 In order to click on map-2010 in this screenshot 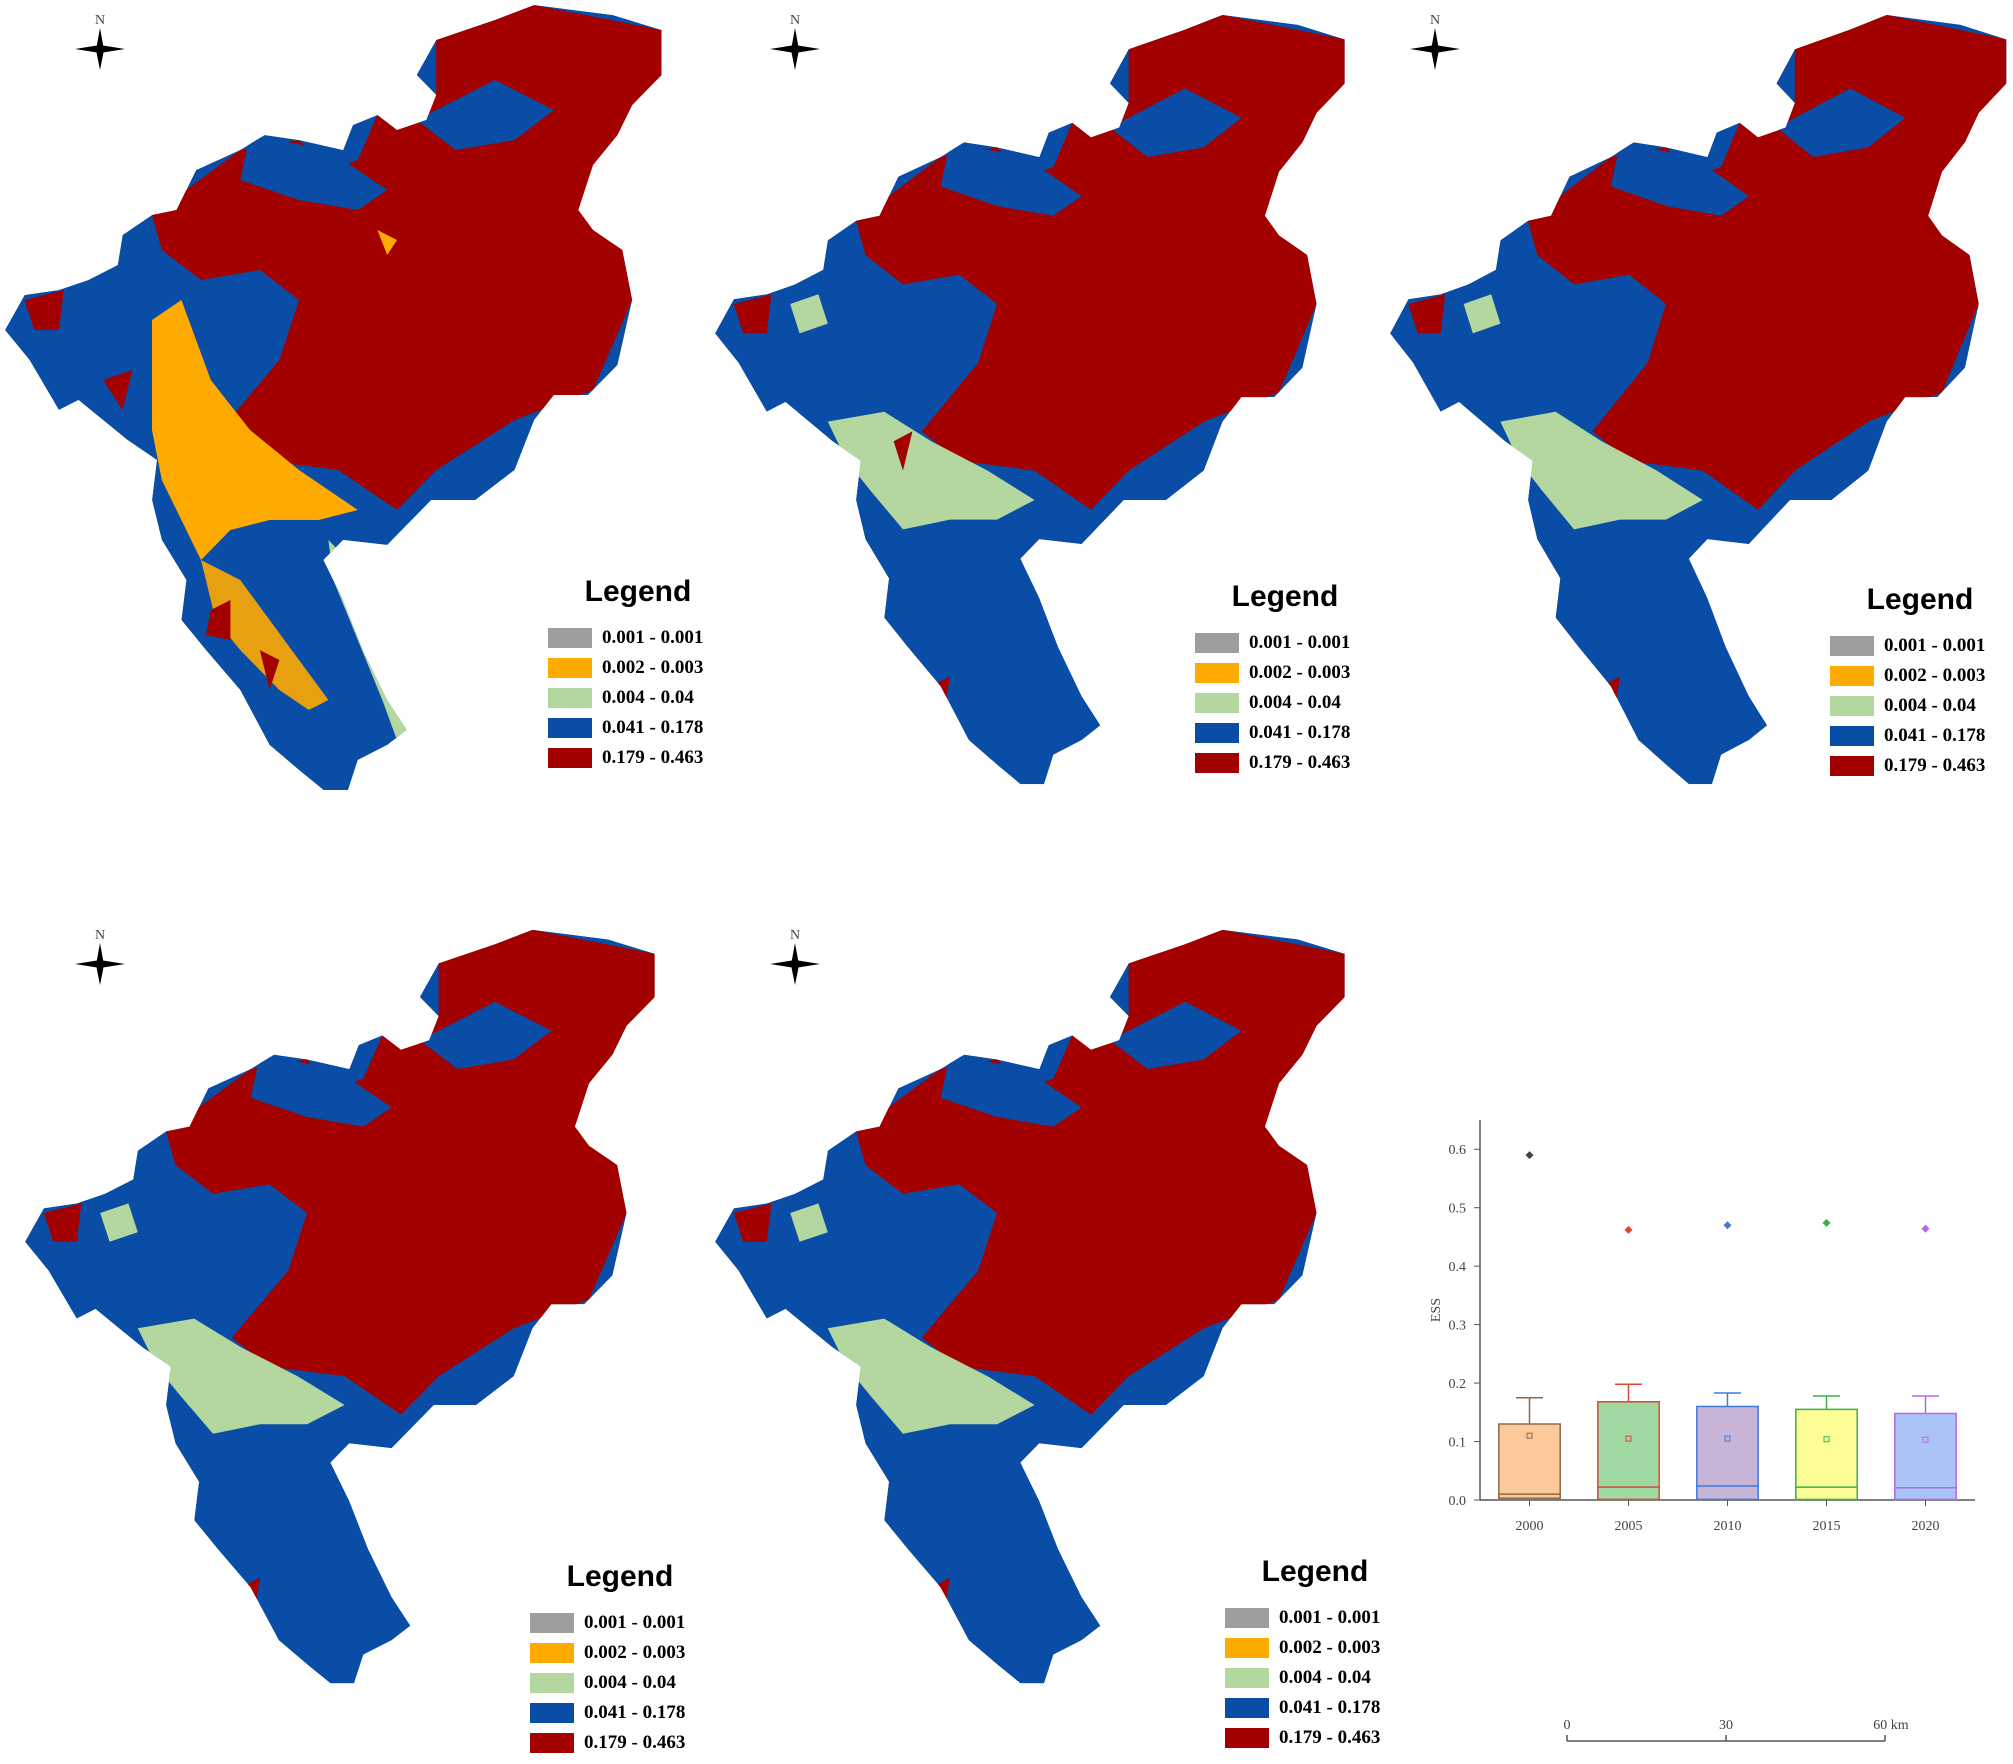, I will do `click(1698, 399)`.